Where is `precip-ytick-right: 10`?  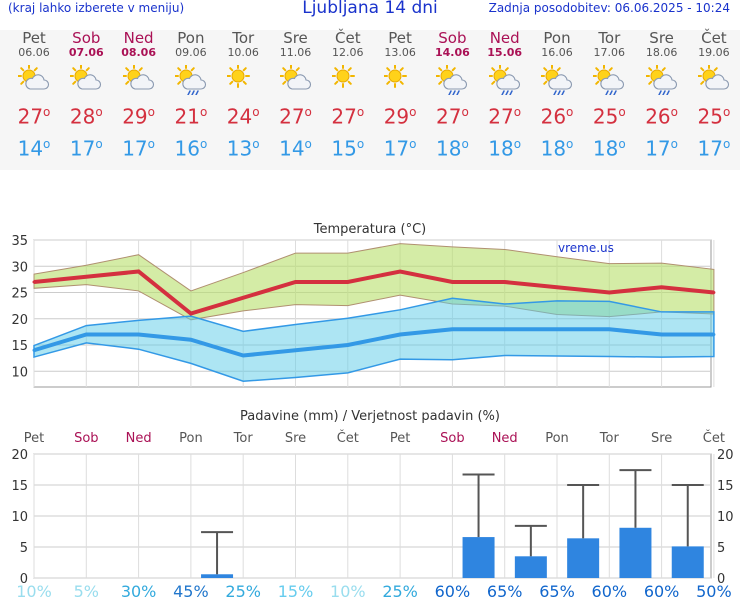 precip-ytick-right: 10 is located at coordinates (725, 517).